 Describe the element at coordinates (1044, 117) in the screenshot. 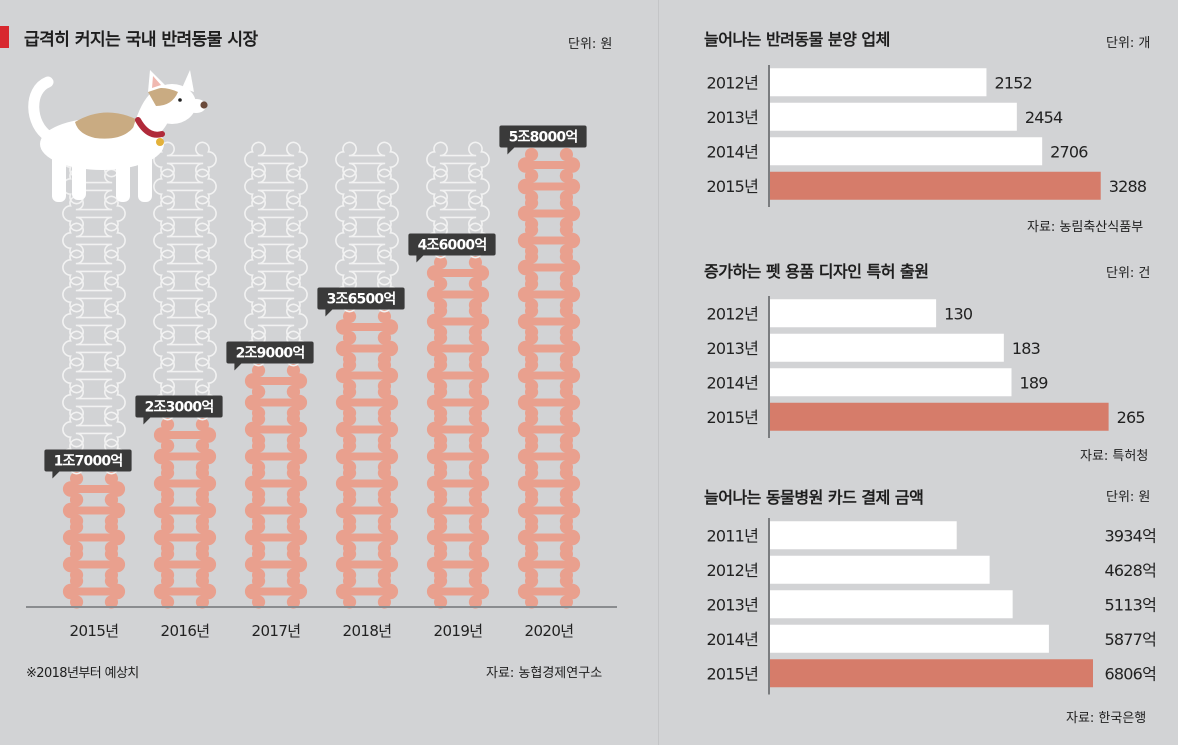

I see `value-label: 2454` at that location.